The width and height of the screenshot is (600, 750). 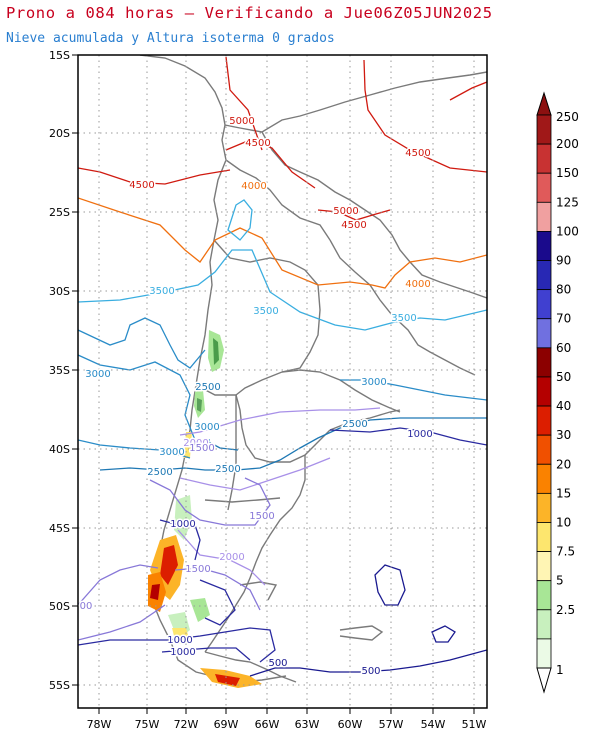 I want to click on colorbar-label: 15, so click(x=563, y=493).